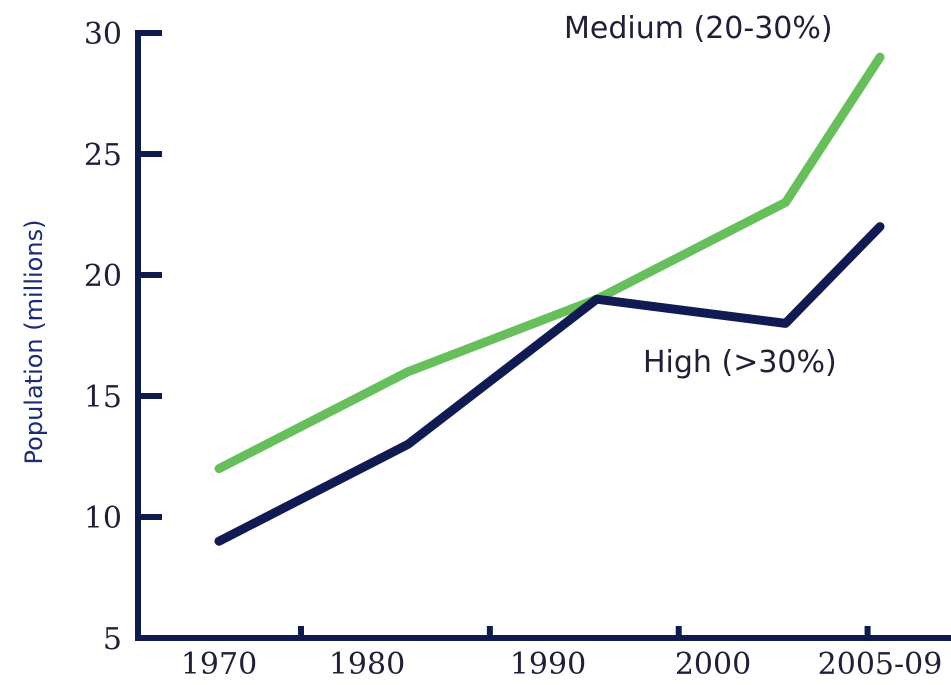 Image resolution: width=951 pixels, height=685 pixels. What do you see at coordinates (112, 639) in the screenshot?
I see `y-tick-label-5: 5` at bounding box center [112, 639].